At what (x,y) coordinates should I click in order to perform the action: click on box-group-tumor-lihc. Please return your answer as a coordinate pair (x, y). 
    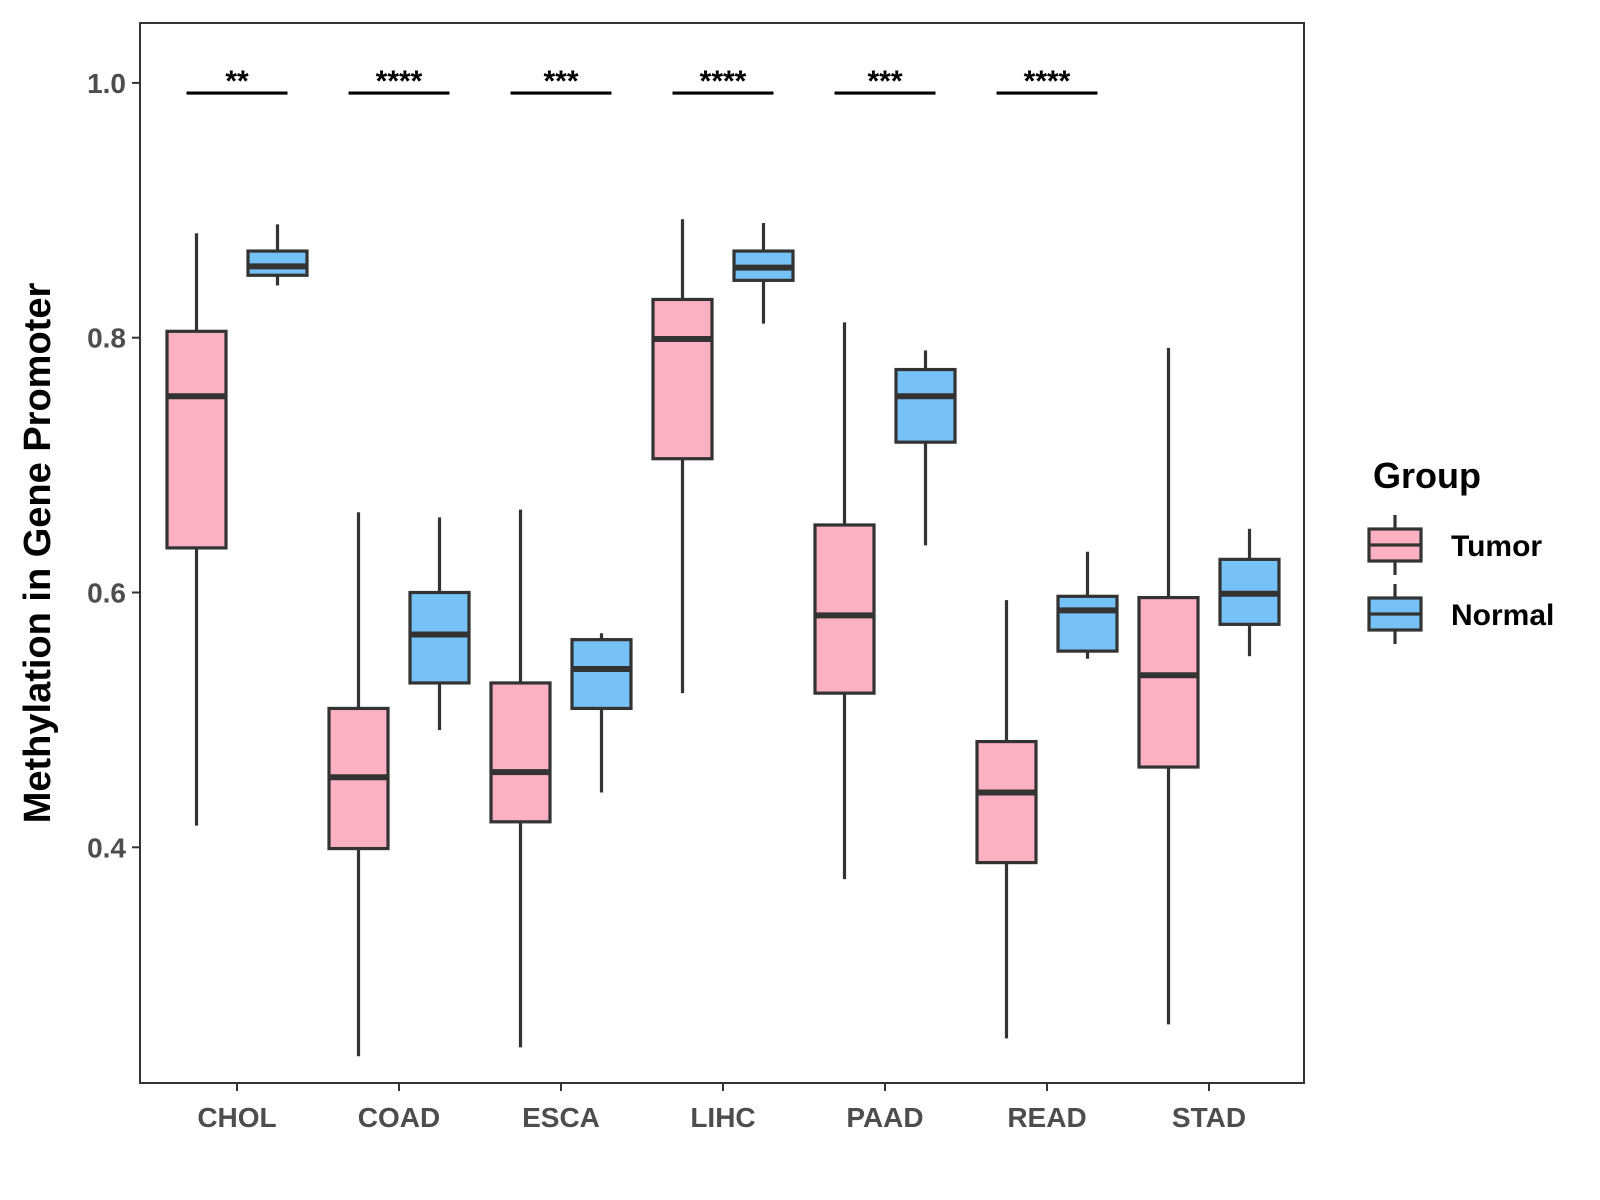
    Looking at the image, I should click on (682, 456).